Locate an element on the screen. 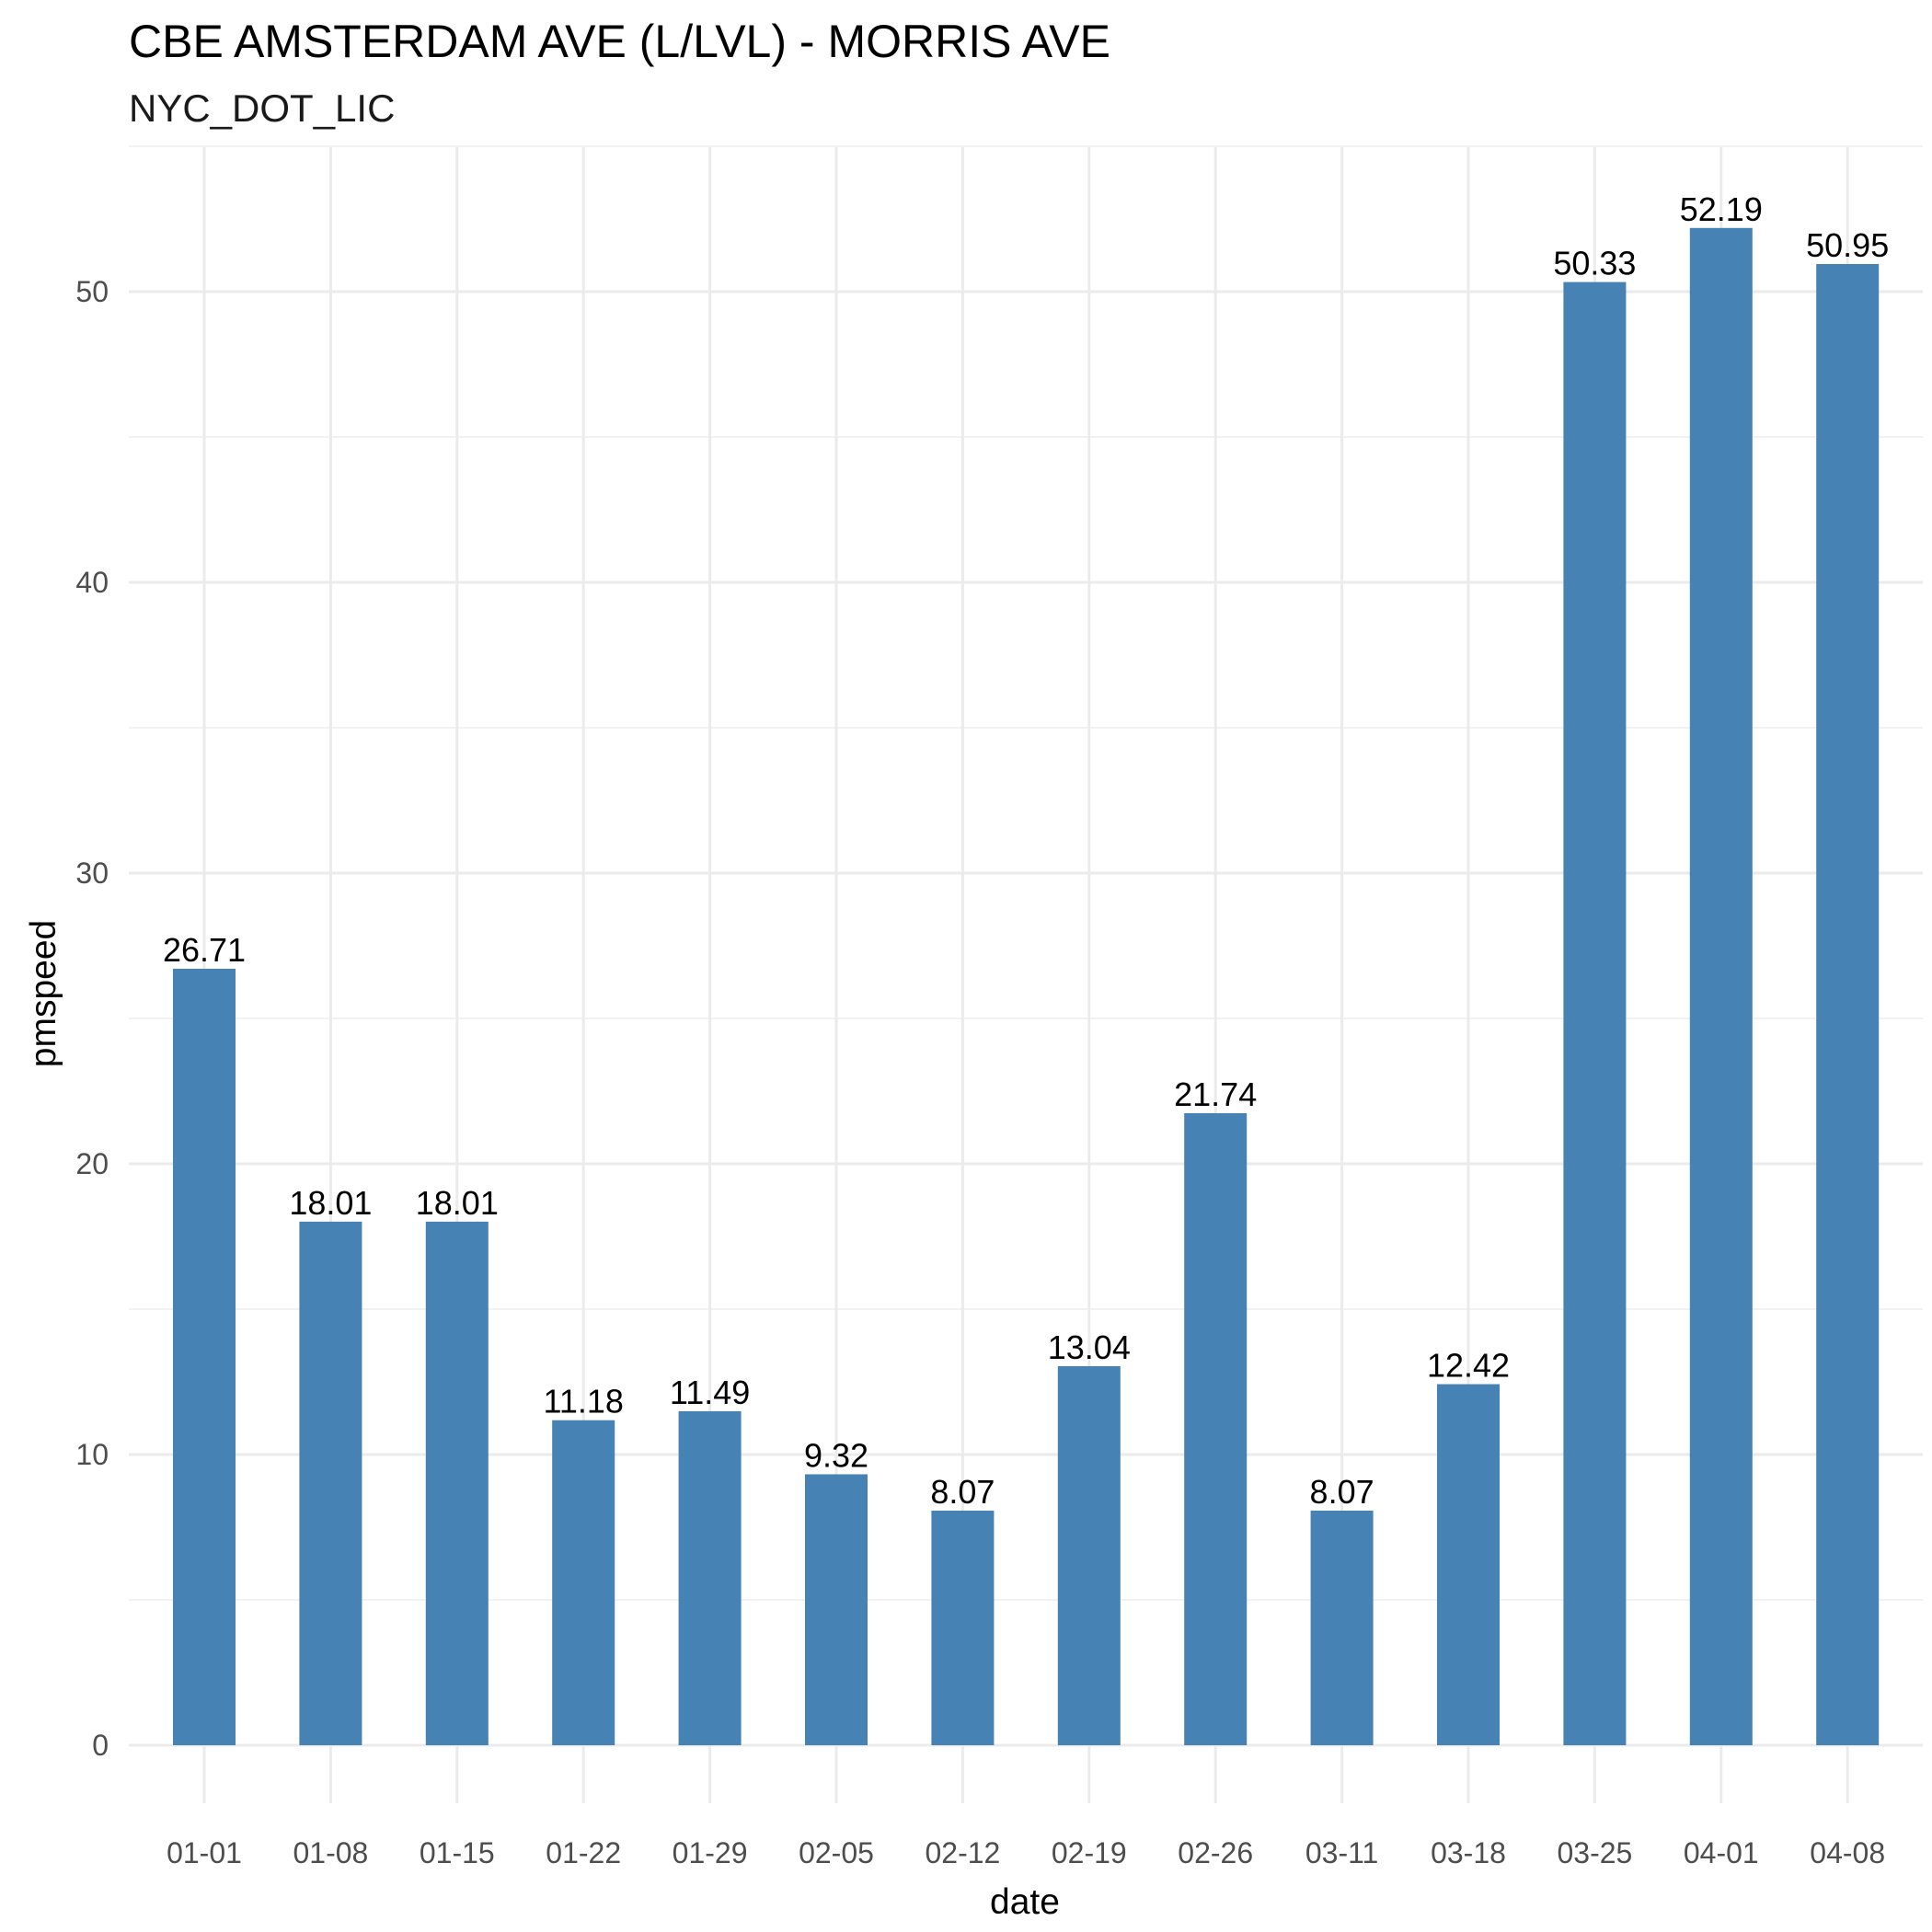 The image size is (1932, 1932). x-tick-label: 02-26 is located at coordinates (1215, 1852).